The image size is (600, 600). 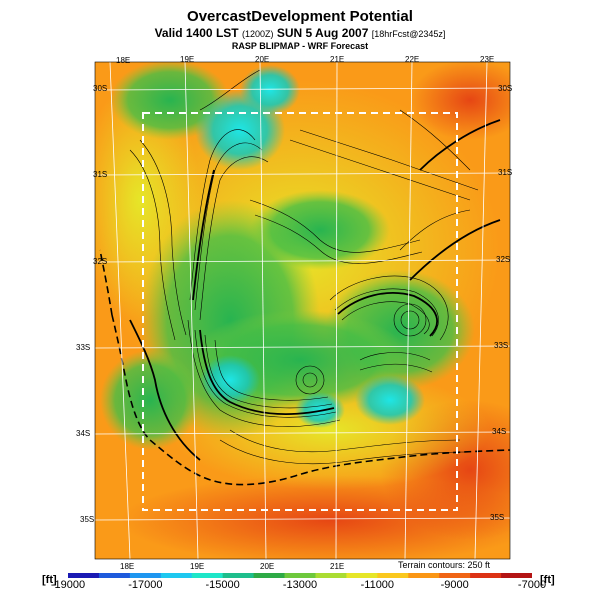 What do you see at coordinates (444, 565) in the screenshot?
I see `terrain-contour-note: Terrain contours: 250 ft` at bounding box center [444, 565].